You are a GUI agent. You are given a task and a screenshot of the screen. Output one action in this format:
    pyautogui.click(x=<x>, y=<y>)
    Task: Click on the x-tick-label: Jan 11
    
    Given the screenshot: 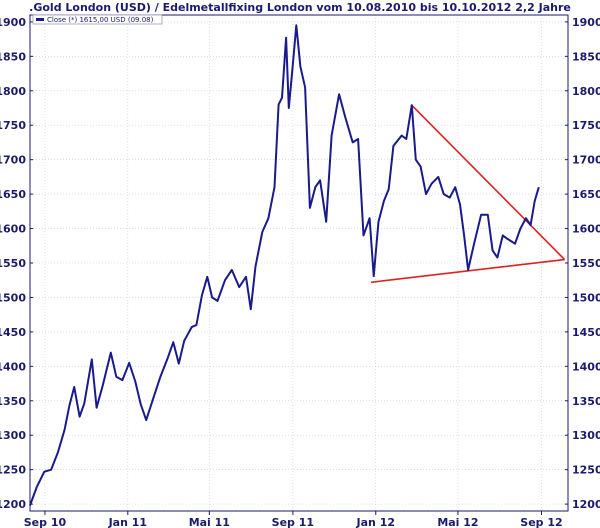 What is the action you would take?
    pyautogui.click(x=127, y=522)
    